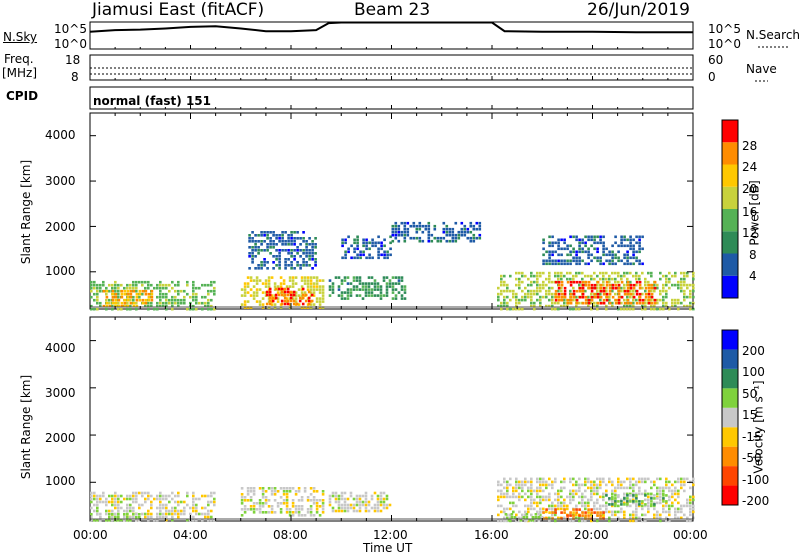  Describe the element at coordinates (750, 233) in the screenshot. I see `power-cbar-tick-4: 12` at that location.